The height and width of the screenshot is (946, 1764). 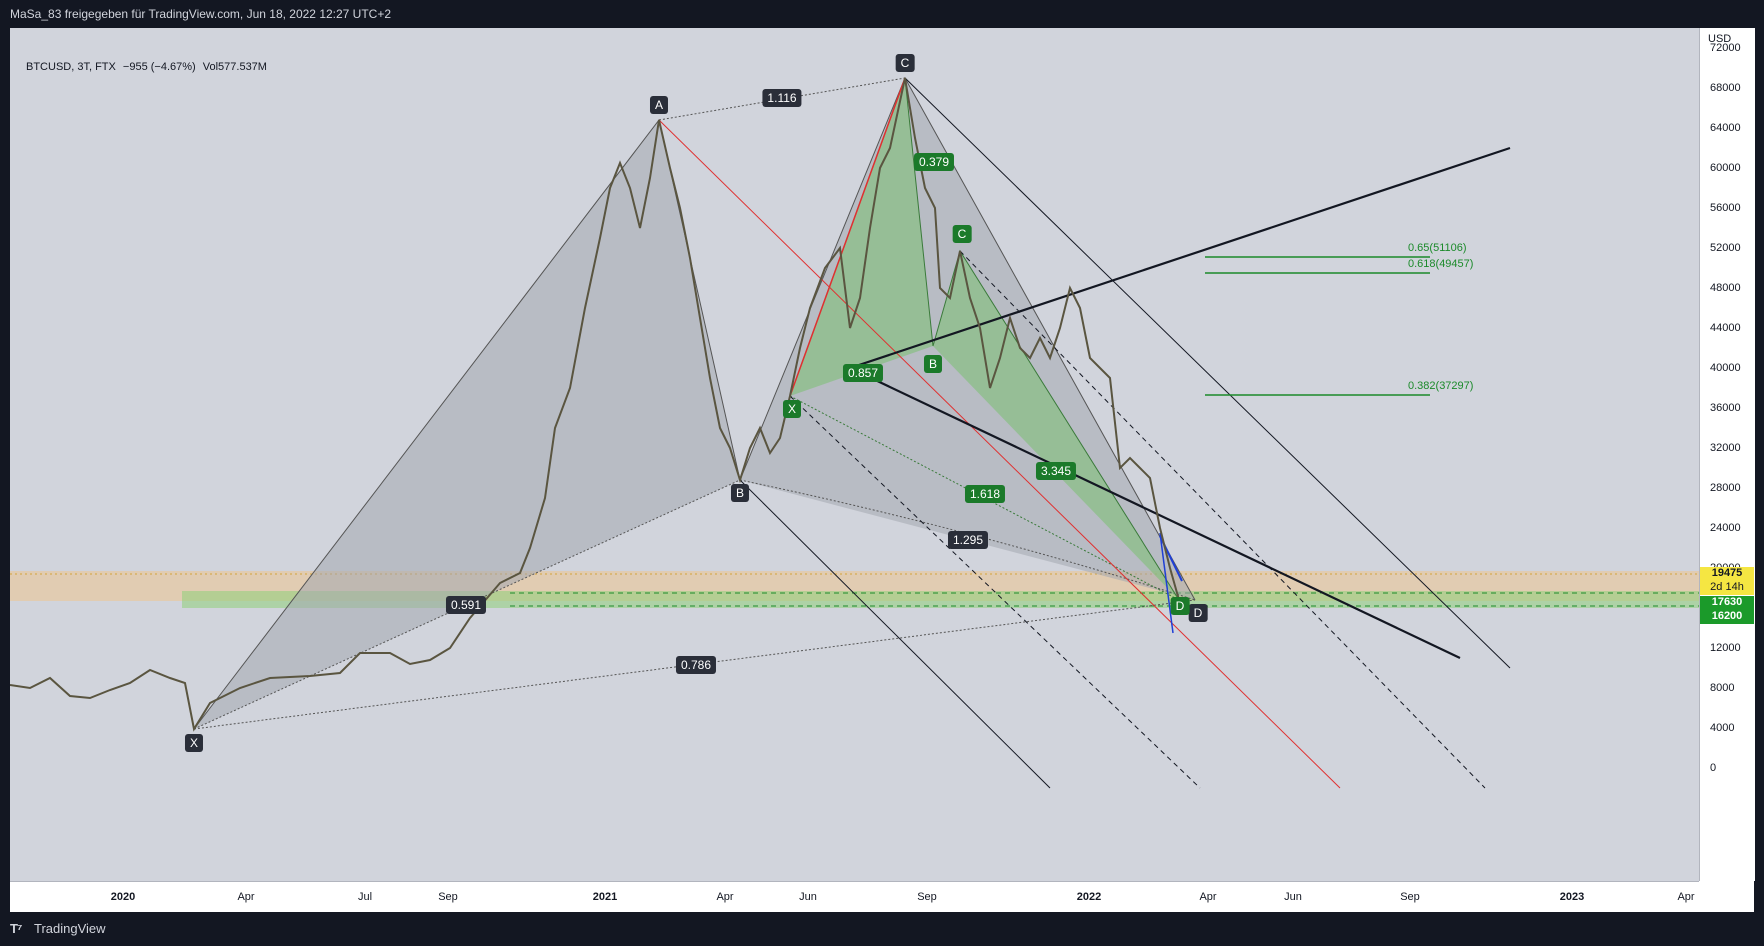 I want to click on price-tick: 48000, so click(x=1725, y=288).